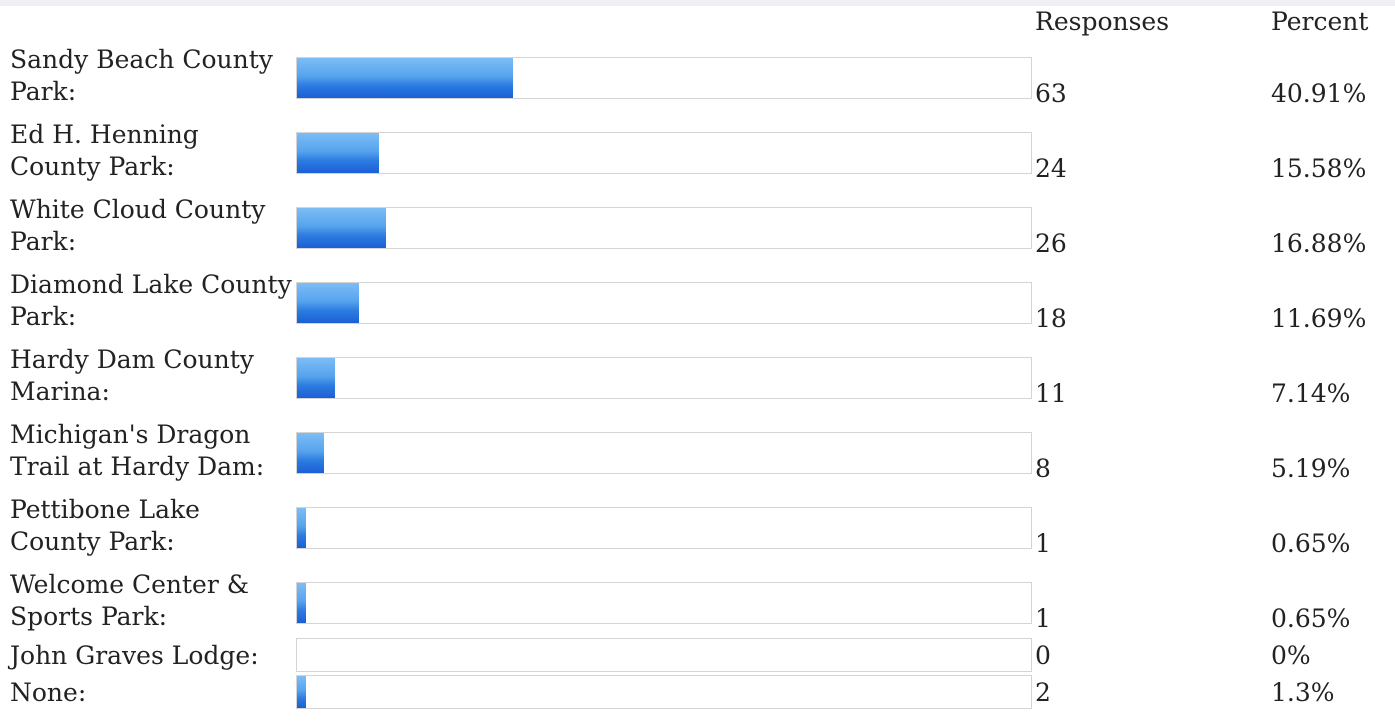  Describe the element at coordinates (129, 600) in the screenshot. I see `category-label: Welcome Center & Sports Park:` at that location.